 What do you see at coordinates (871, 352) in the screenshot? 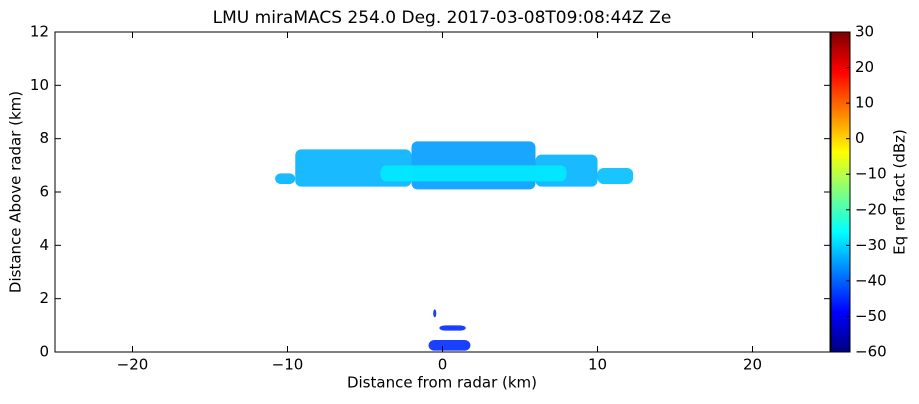
I see `colorbar-tick-label: −60` at bounding box center [871, 352].